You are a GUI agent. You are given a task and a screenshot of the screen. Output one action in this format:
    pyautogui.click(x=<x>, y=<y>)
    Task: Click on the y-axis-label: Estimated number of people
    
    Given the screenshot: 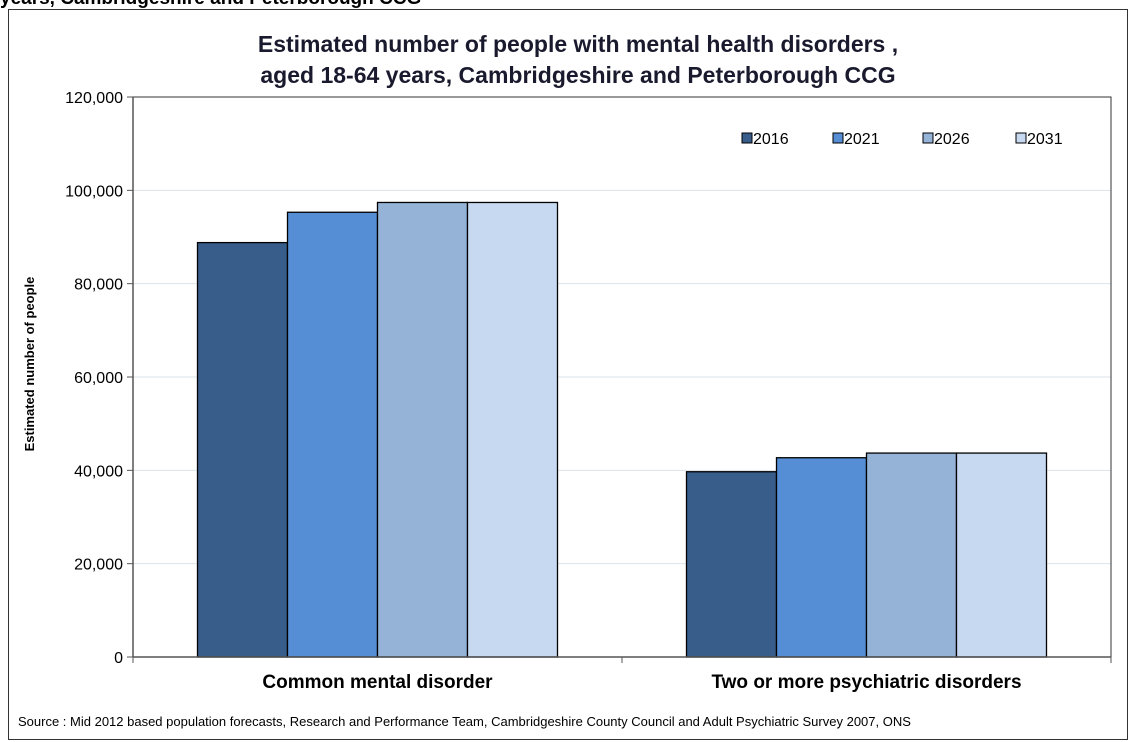 What is the action you would take?
    pyautogui.click(x=29, y=364)
    